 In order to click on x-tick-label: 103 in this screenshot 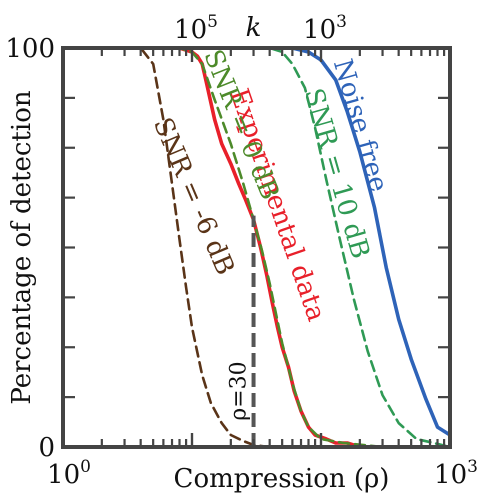, I will do `click(456, 473)`.